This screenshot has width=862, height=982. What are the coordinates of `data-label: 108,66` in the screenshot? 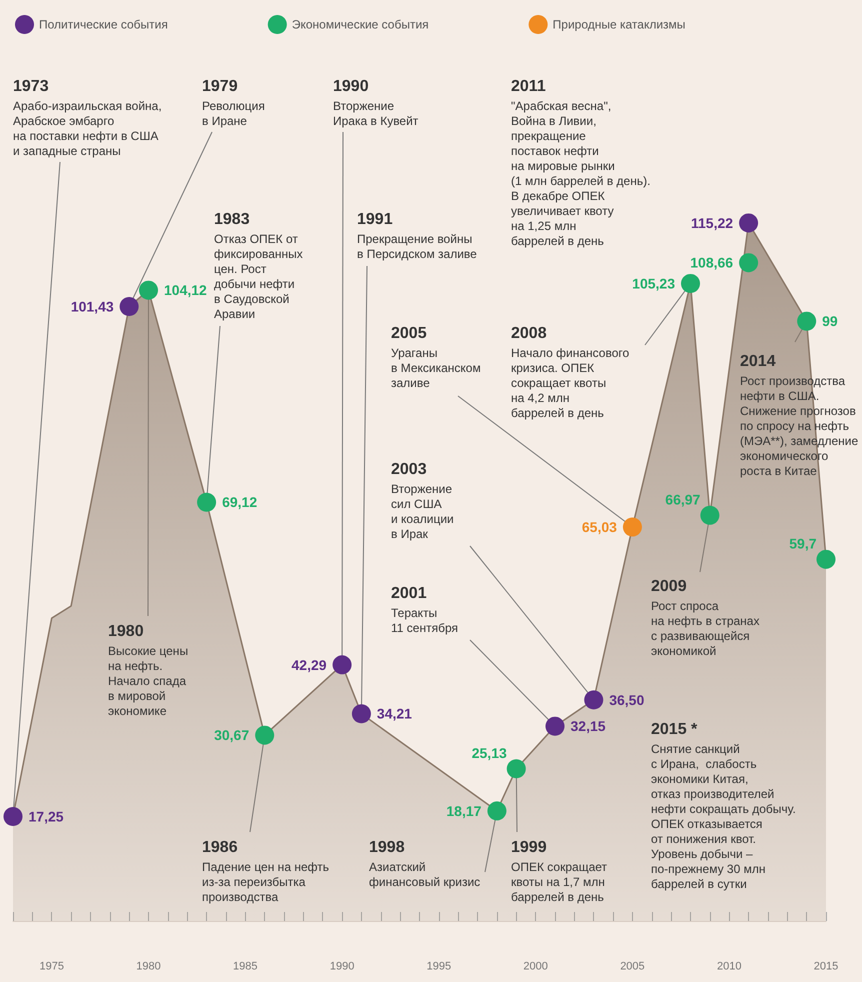 It's located at (712, 262).